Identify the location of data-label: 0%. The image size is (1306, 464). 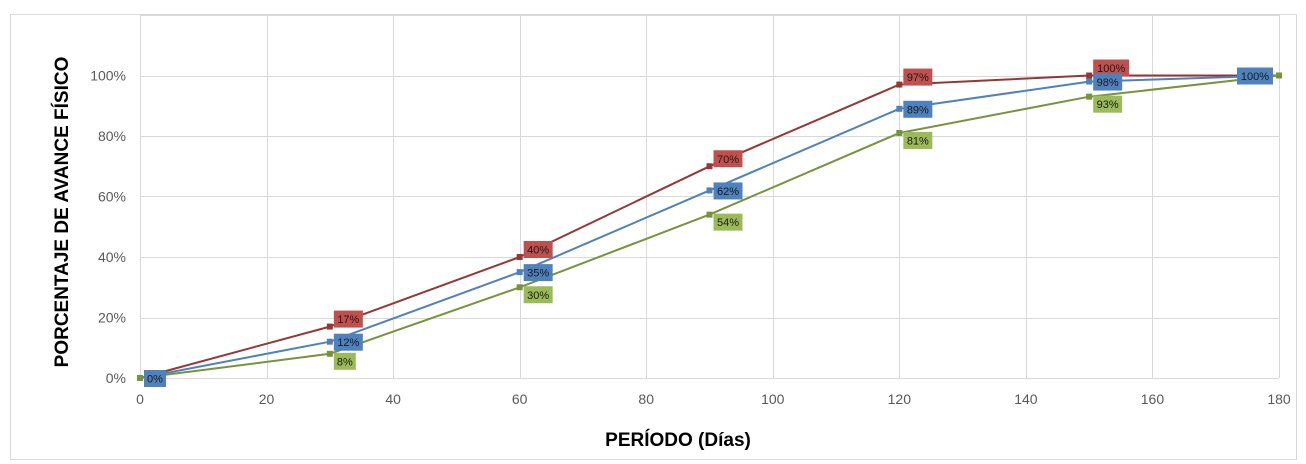
(155, 380).